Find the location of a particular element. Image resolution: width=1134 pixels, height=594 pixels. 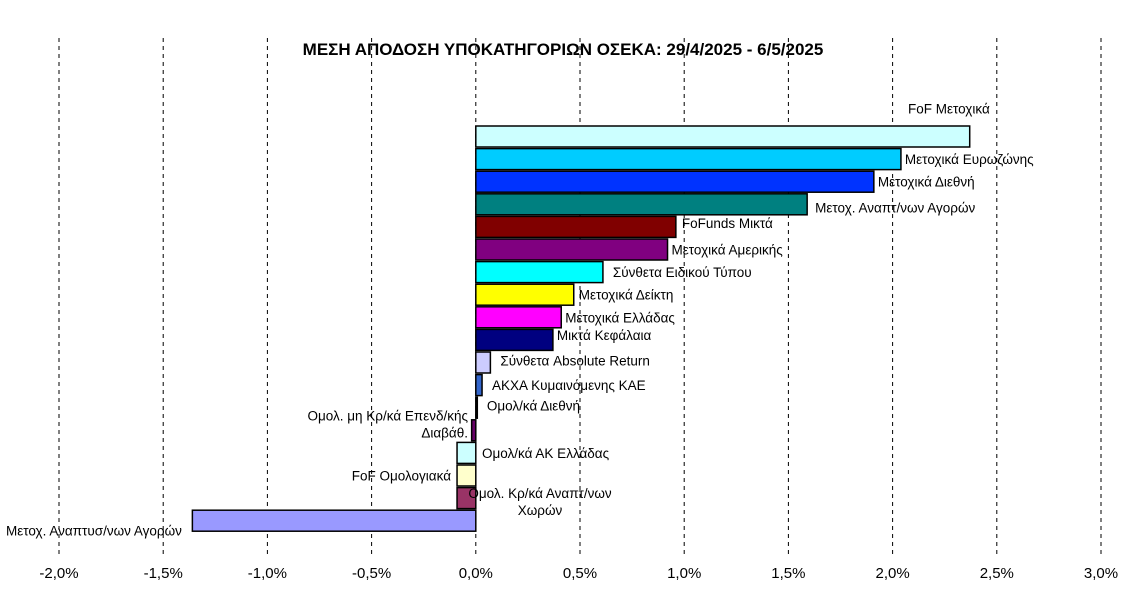

x-tick-label: 2,5% is located at coordinates (997, 573).